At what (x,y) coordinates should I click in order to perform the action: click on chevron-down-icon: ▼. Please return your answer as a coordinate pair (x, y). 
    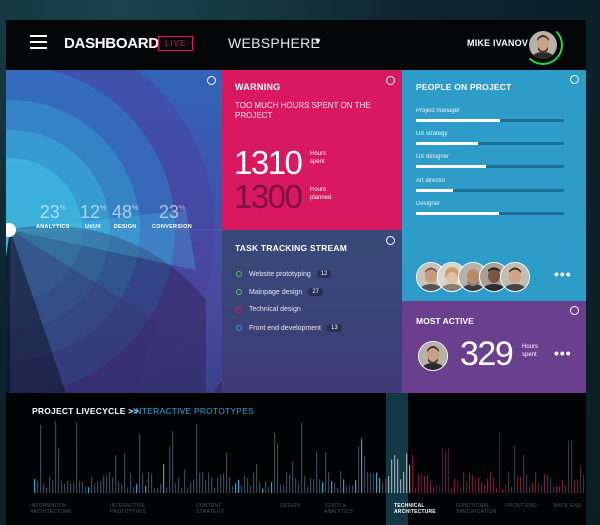
    Looking at the image, I should click on (318, 41).